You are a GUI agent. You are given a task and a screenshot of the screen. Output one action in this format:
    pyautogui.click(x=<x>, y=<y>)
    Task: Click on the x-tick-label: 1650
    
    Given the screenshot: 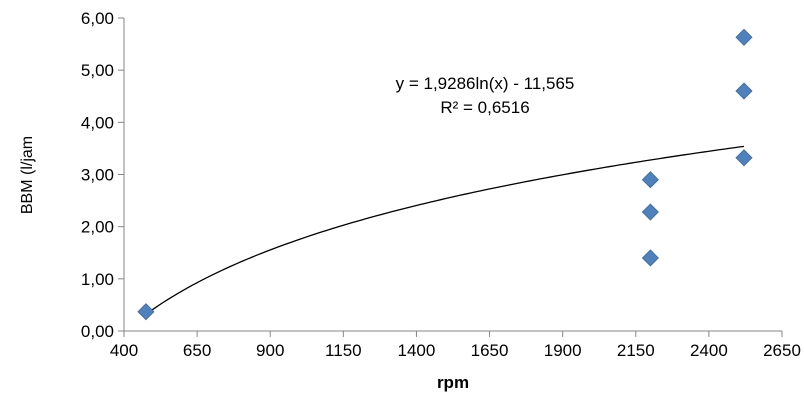 What is the action you would take?
    pyautogui.click(x=490, y=350)
    